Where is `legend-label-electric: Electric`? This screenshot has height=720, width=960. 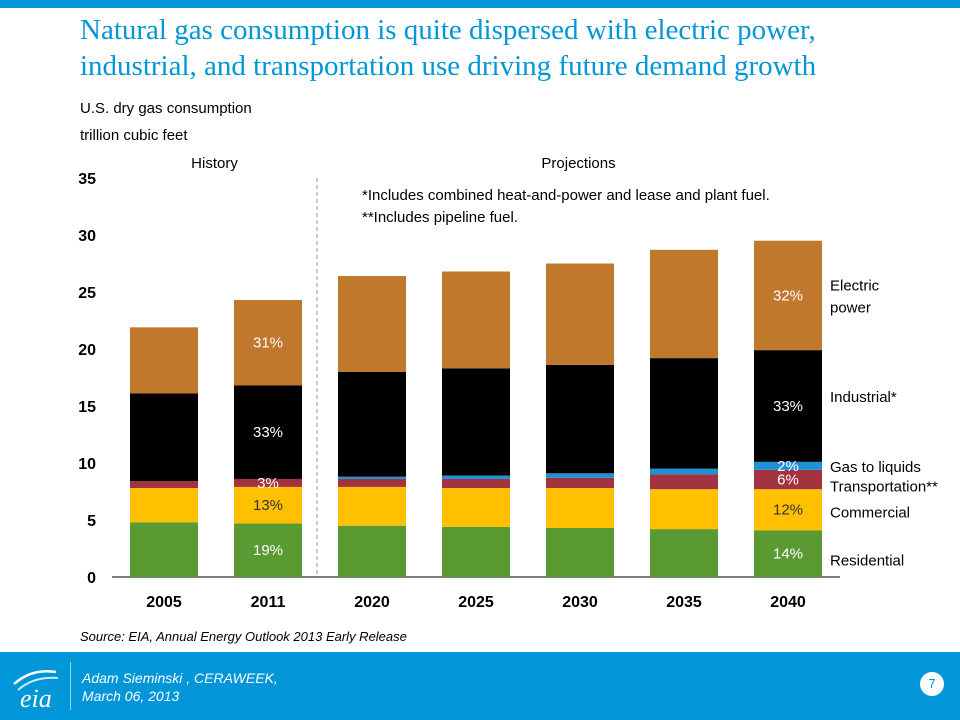 legend-label-electric: Electric is located at coordinates (855, 285).